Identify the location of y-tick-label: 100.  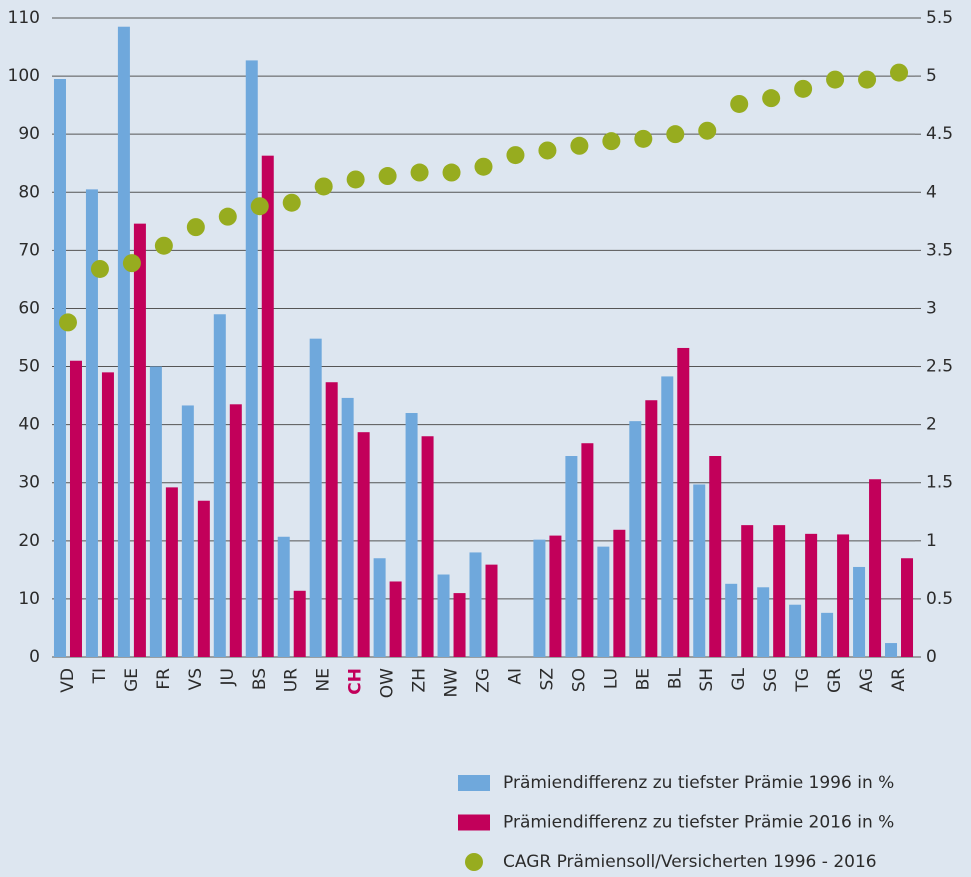
(24, 76).